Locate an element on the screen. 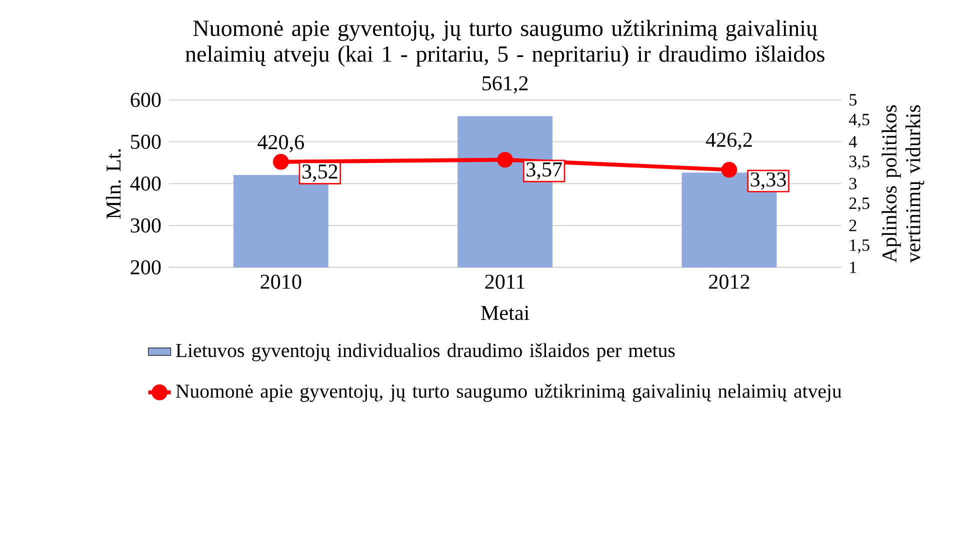 The width and height of the screenshot is (959, 535). x-axis-title: Metai is located at coordinates (505, 313).